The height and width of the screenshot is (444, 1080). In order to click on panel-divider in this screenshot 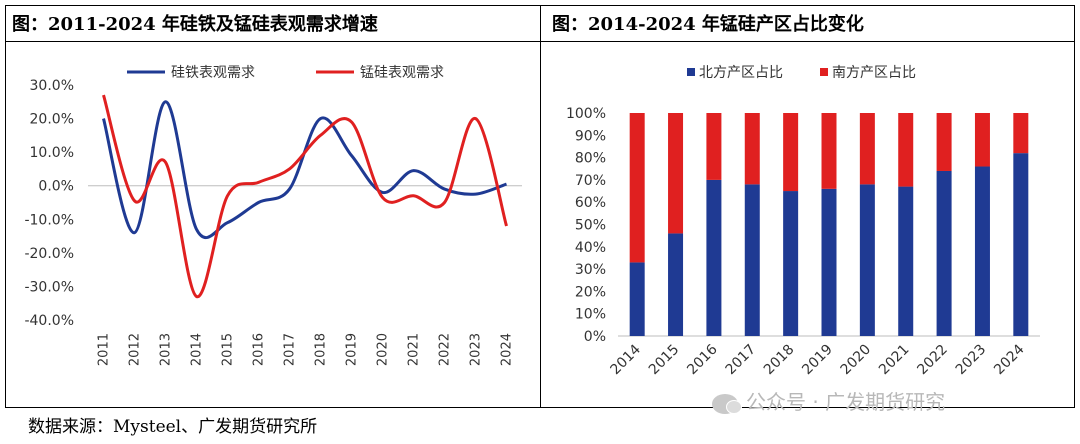, I will do `click(540, 206)`.